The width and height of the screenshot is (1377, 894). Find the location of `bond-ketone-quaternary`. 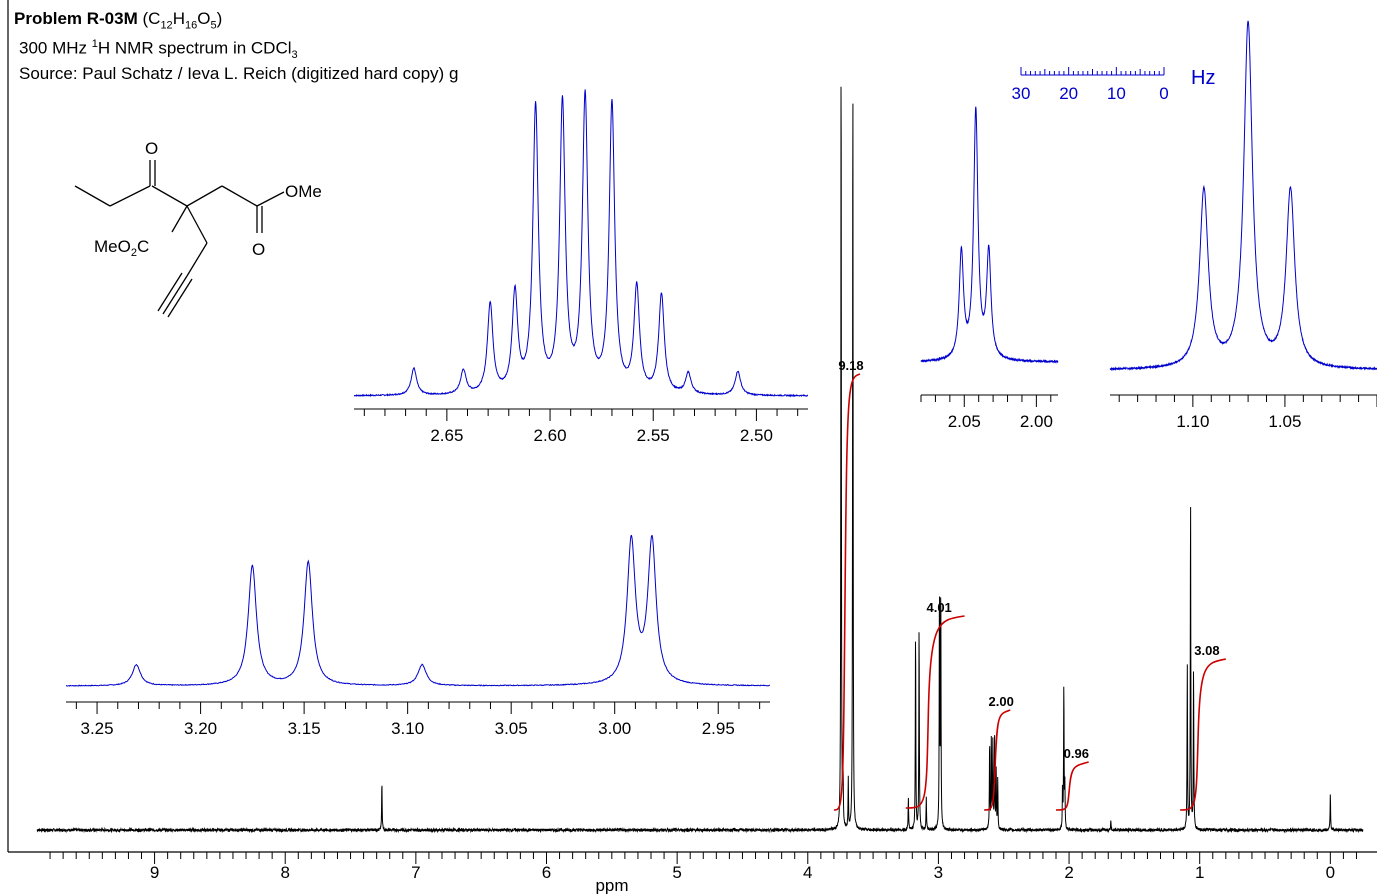

bond-ketone-quaternary is located at coordinates (169, 196).